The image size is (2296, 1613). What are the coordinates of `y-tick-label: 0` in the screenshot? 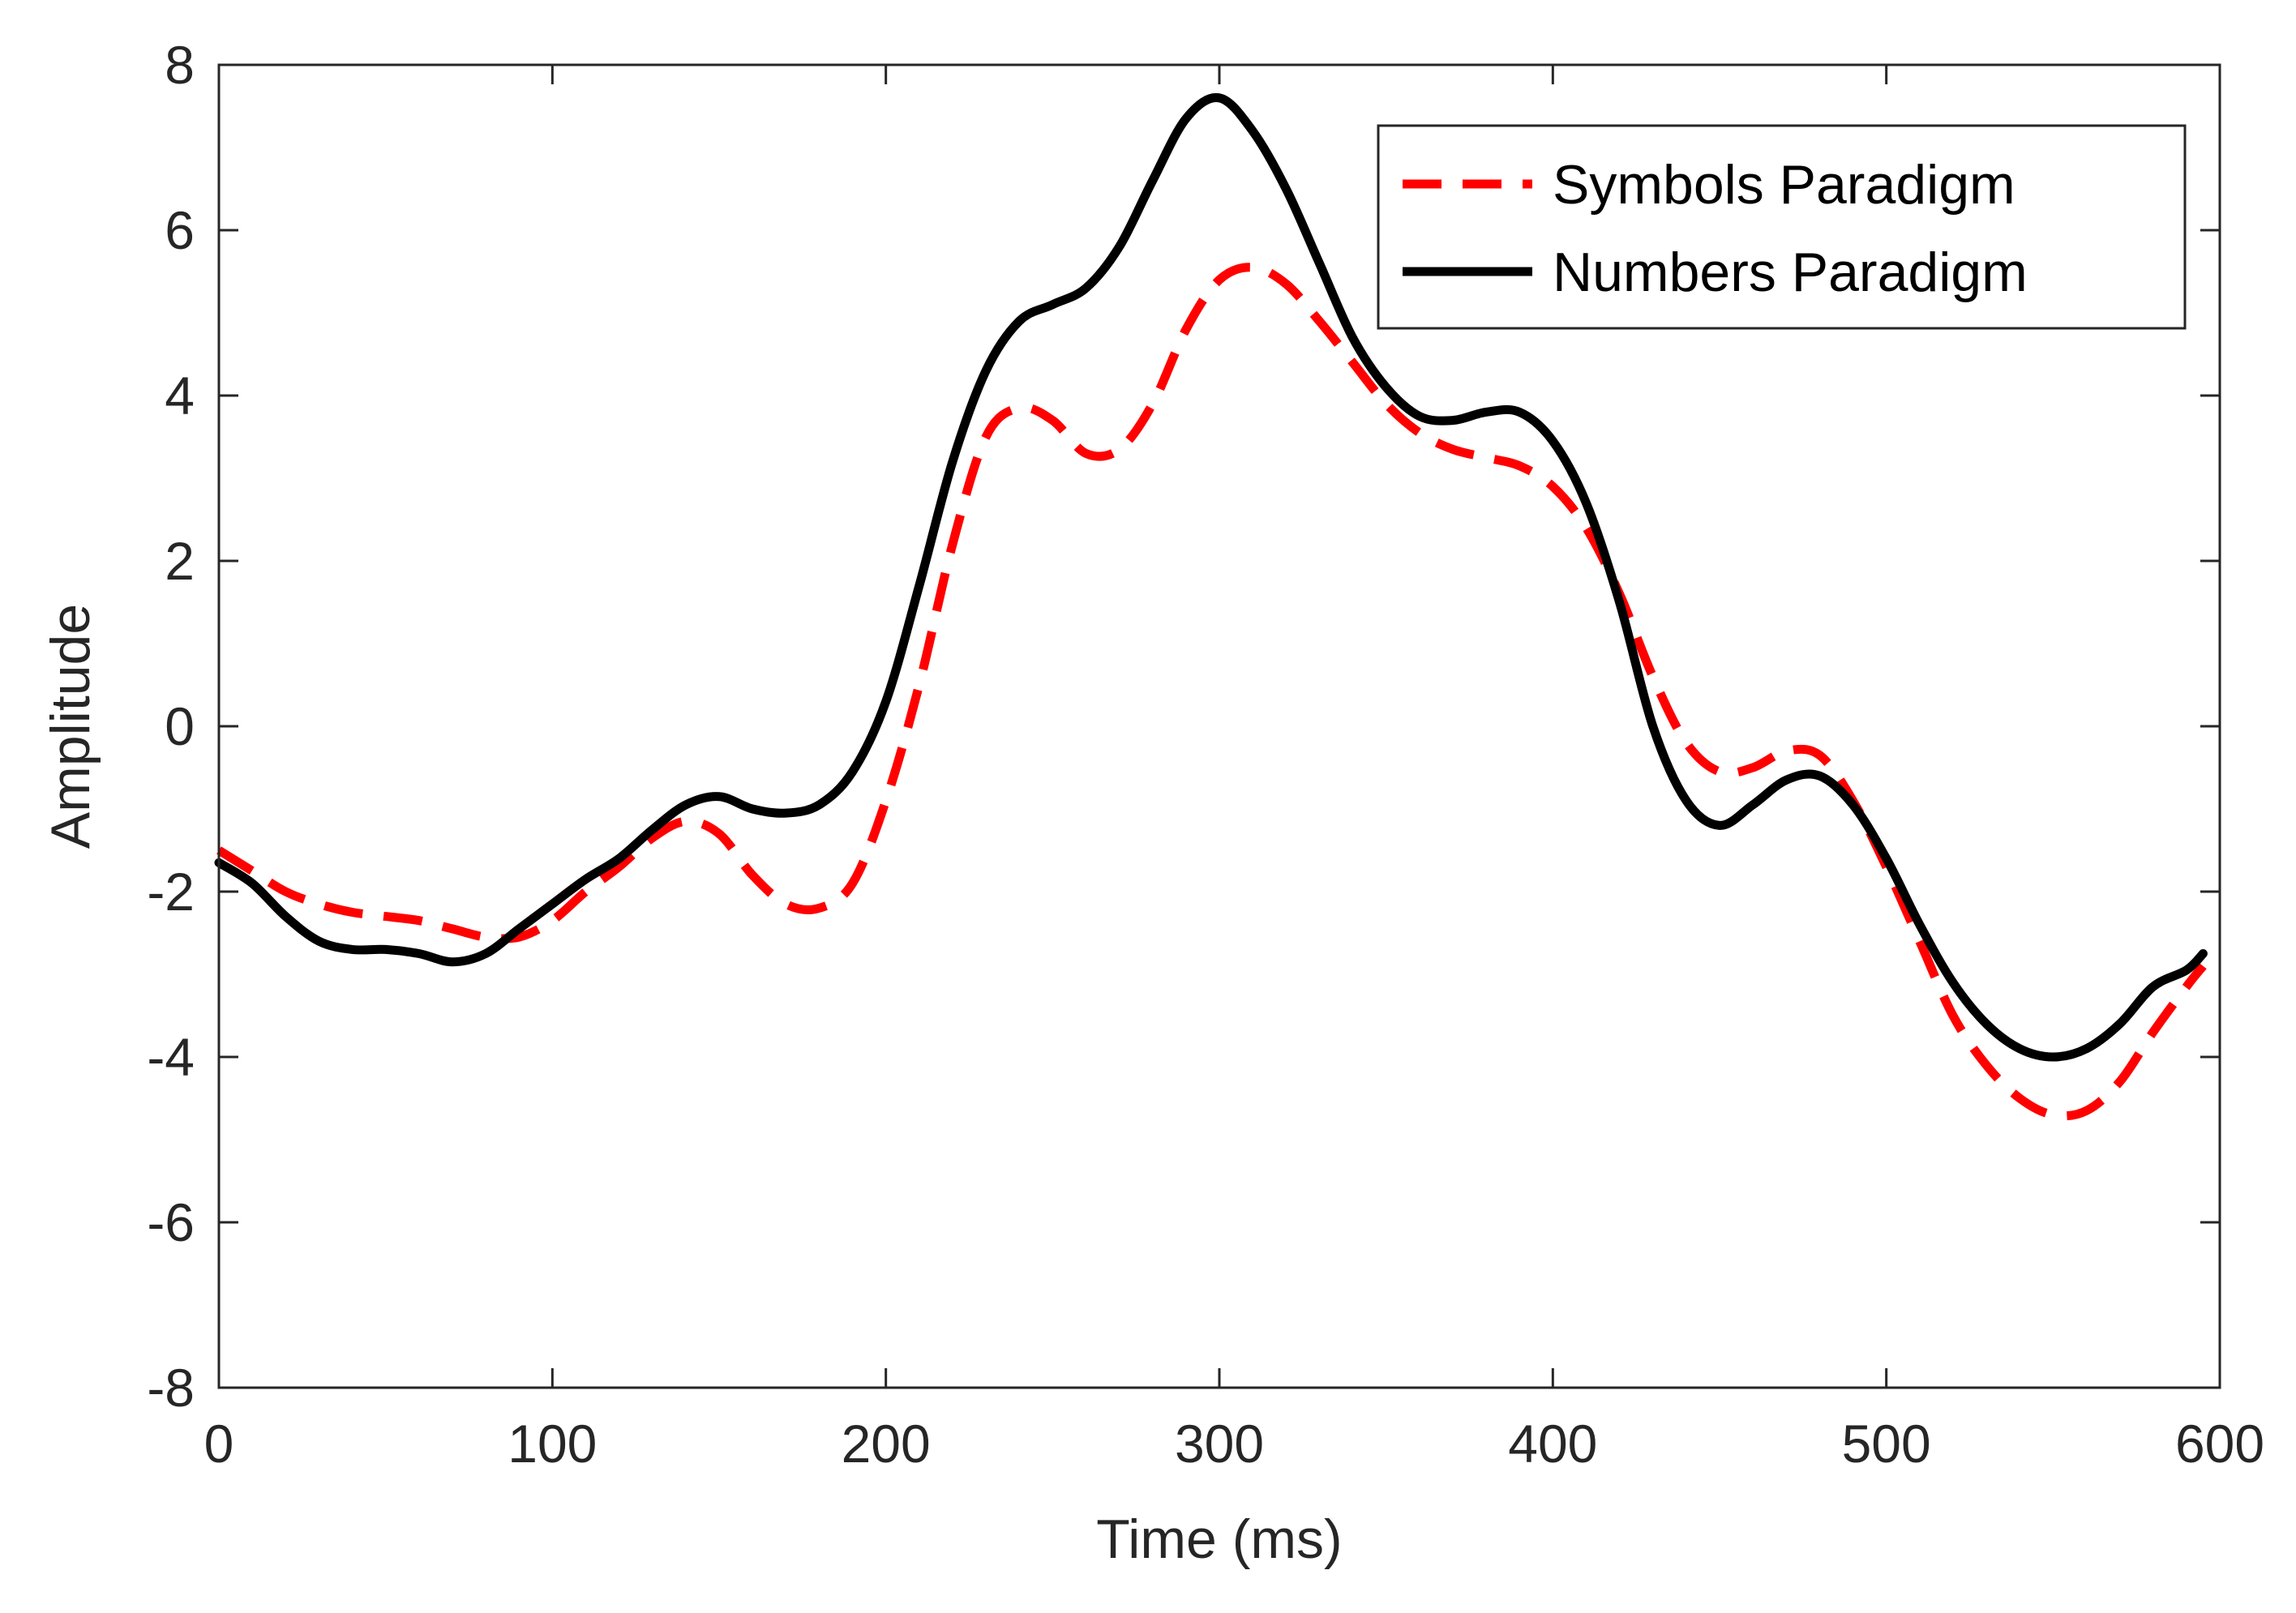 It's located at (180, 726).